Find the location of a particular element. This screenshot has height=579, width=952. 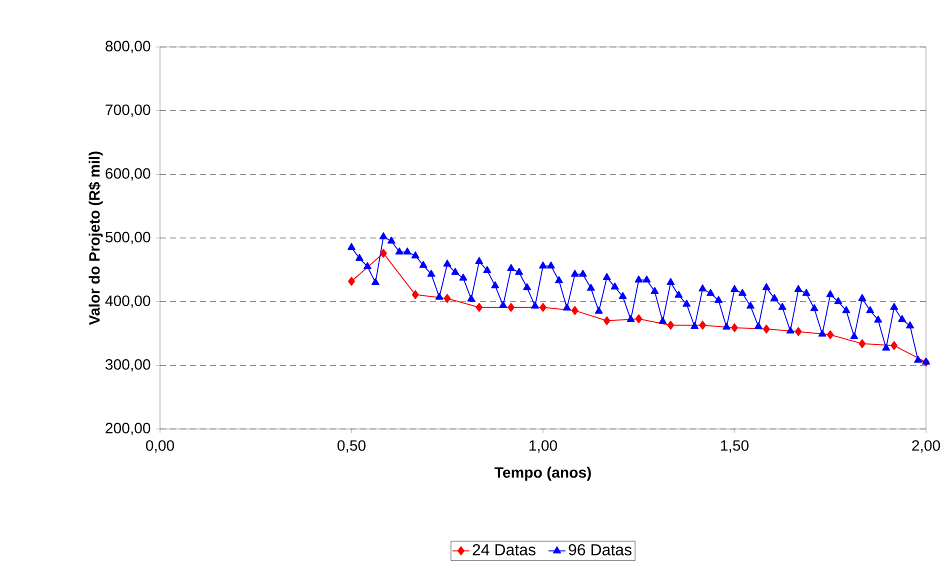

y-axis-title: Valor do Projeto (R$ mil) is located at coordinates (95, 238).